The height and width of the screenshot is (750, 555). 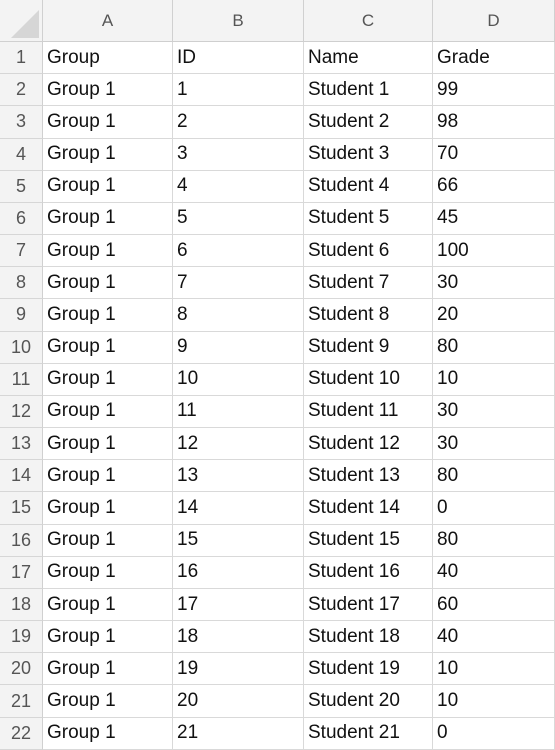 What do you see at coordinates (238, 605) in the screenshot?
I see `cell-b18: 17` at bounding box center [238, 605].